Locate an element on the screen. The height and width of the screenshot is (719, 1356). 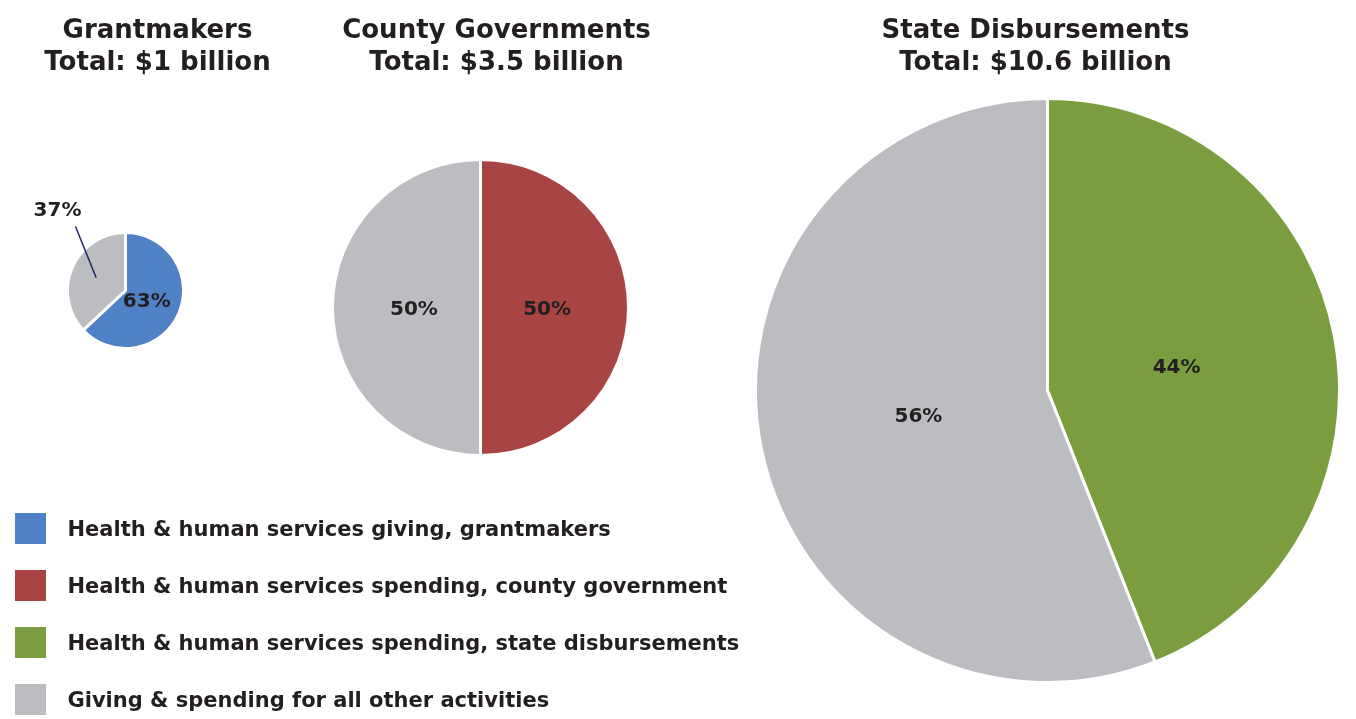
legend-label: Health & human services spending, state disbursements is located at coordinates (403, 642).